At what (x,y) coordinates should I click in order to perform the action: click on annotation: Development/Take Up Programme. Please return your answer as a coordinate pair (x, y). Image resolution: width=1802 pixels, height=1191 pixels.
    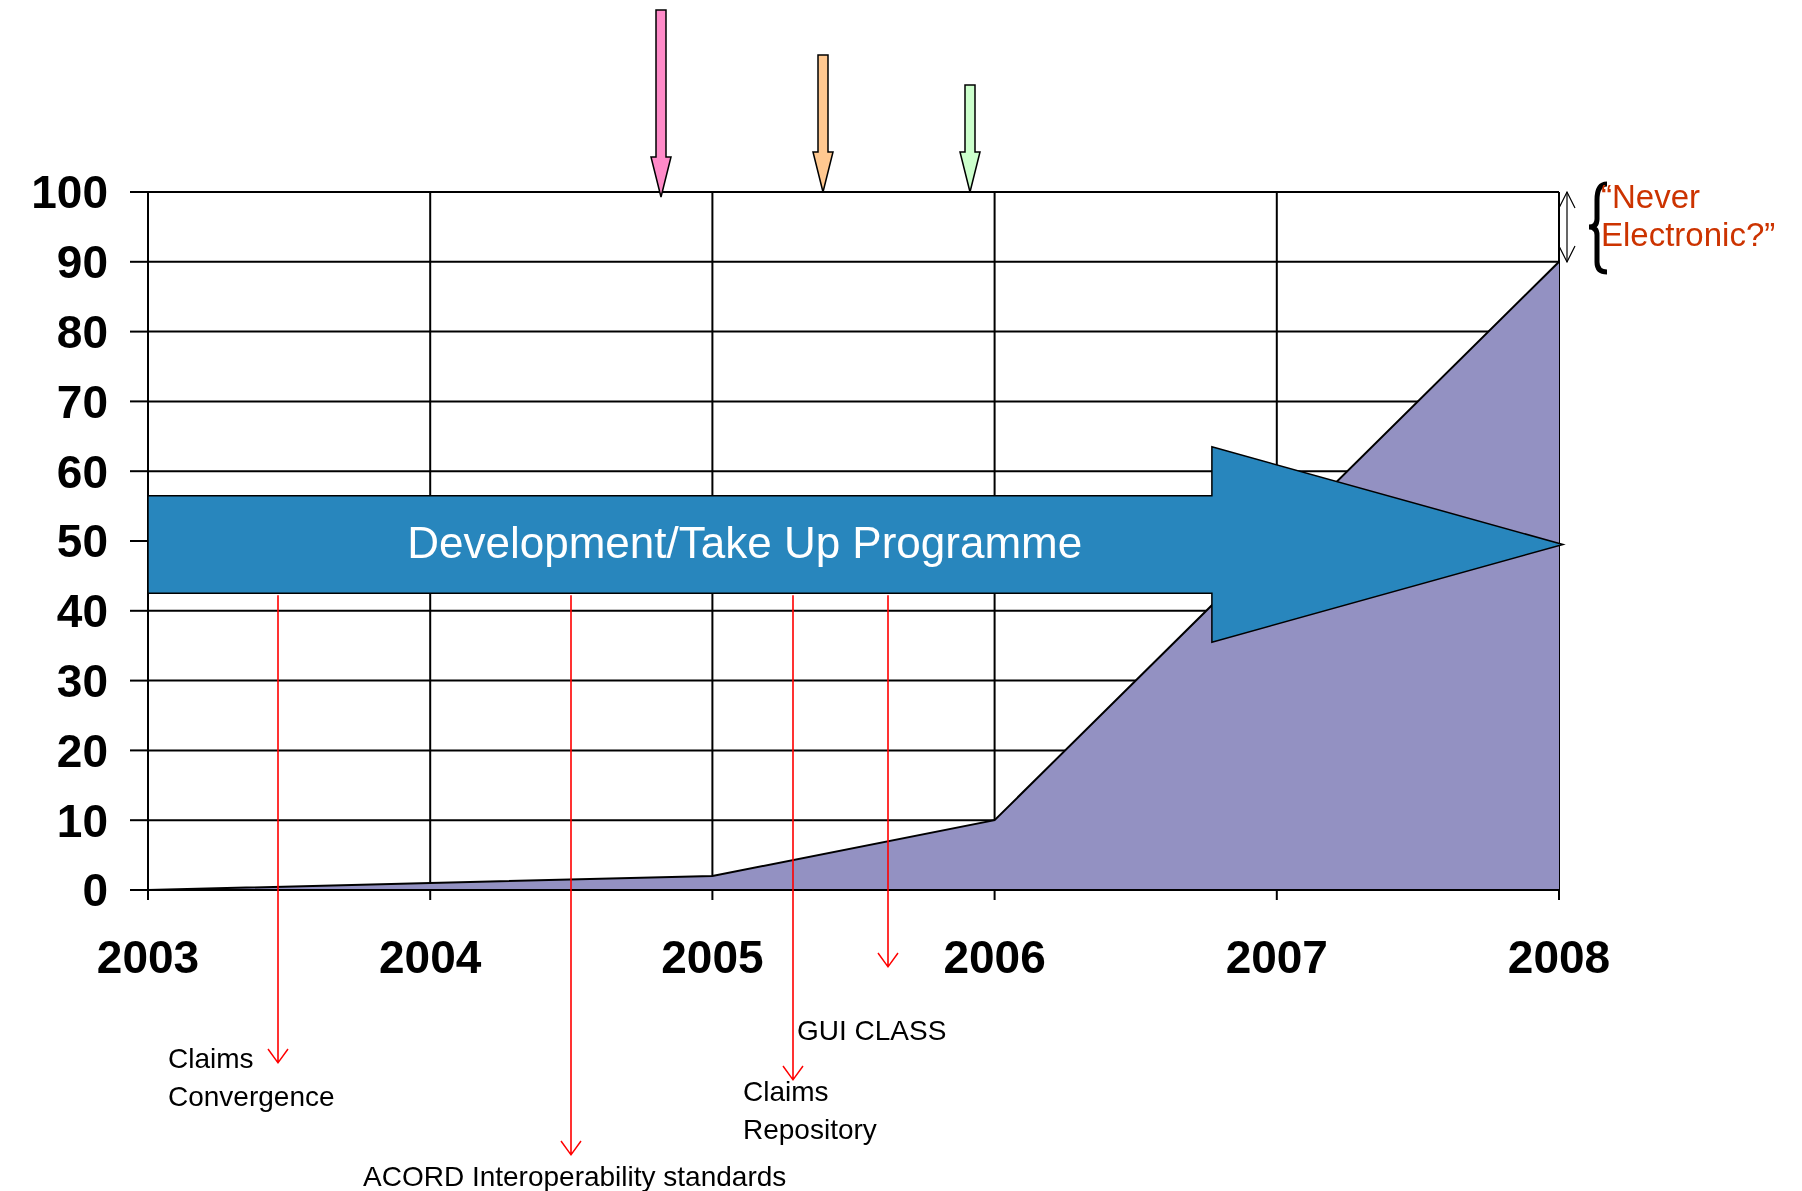
    Looking at the image, I should click on (745, 543).